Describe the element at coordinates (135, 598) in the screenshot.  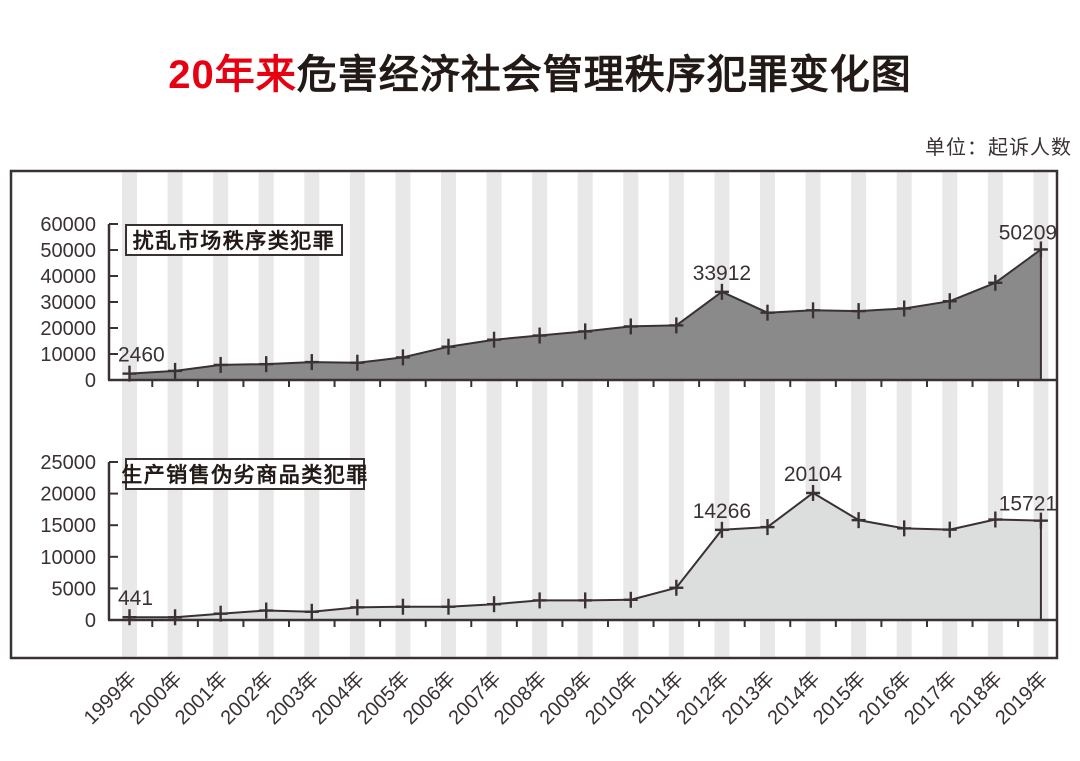
I see `value-label: 441` at that location.